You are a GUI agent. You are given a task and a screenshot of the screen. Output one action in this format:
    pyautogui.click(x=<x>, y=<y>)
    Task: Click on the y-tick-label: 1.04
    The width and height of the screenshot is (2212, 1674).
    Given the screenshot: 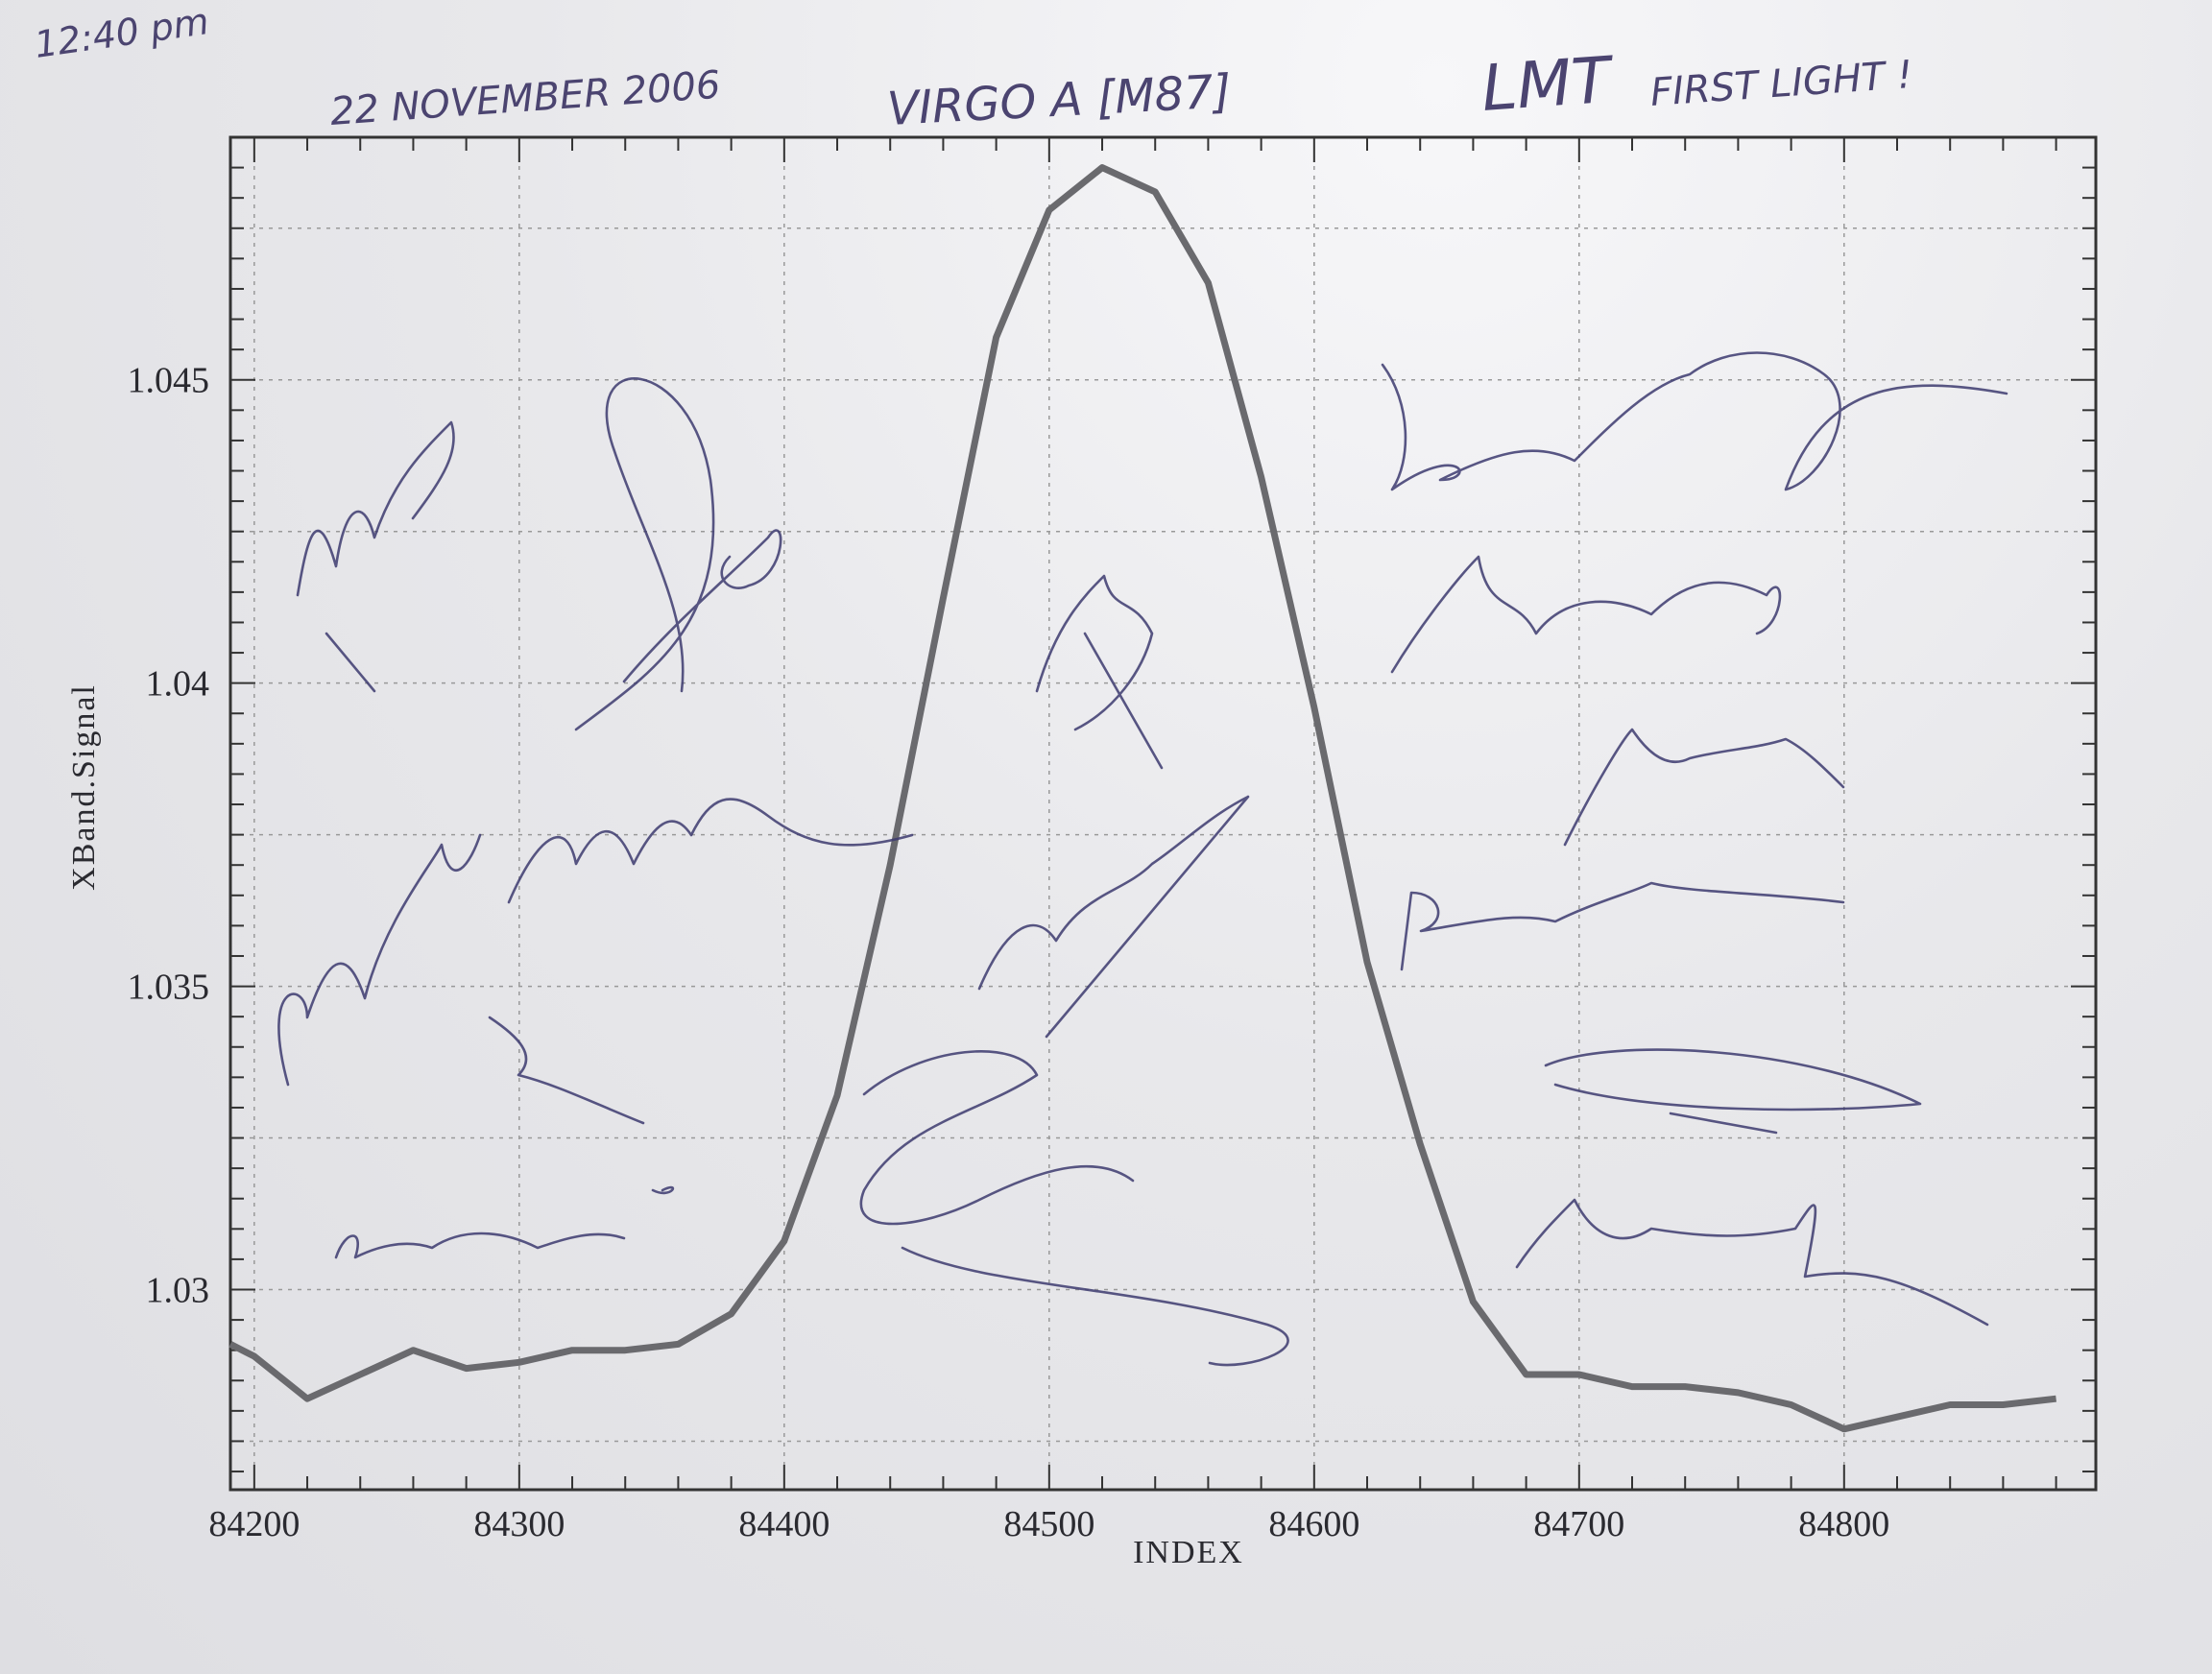 What is the action you would take?
    pyautogui.click(x=178, y=684)
    